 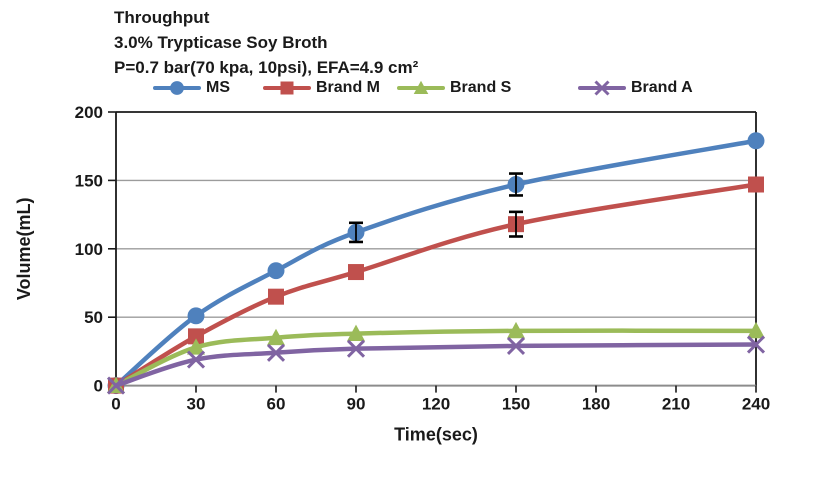 What do you see at coordinates (93, 317) in the screenshot?
I see `y-tick-label: 50` at bounding box center [93, 317].